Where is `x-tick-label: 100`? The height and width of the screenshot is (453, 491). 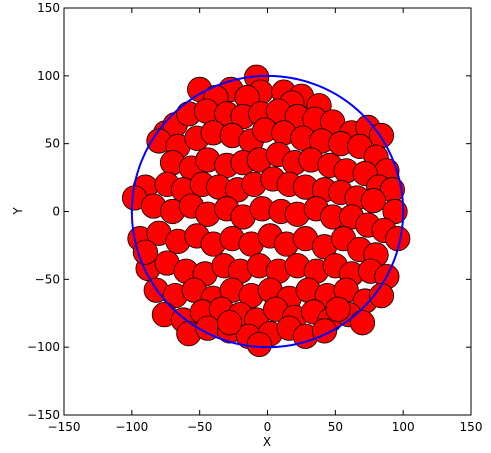 x-tick-label: 100 is located at coordinates (403, 427).